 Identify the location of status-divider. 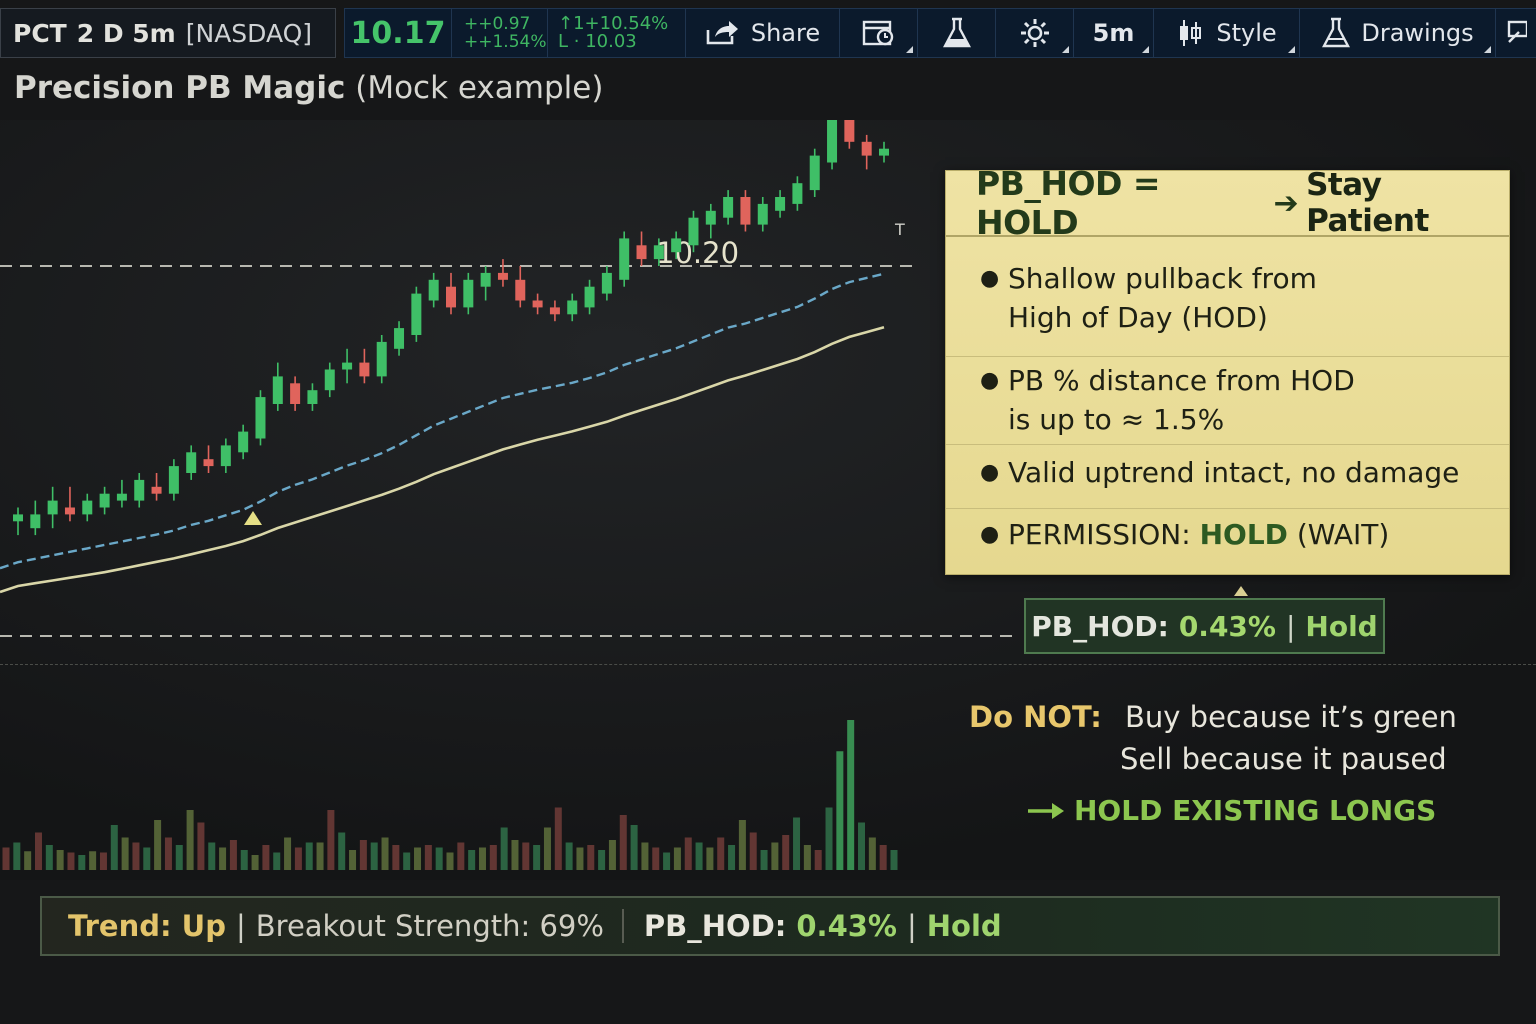
(622, 926).